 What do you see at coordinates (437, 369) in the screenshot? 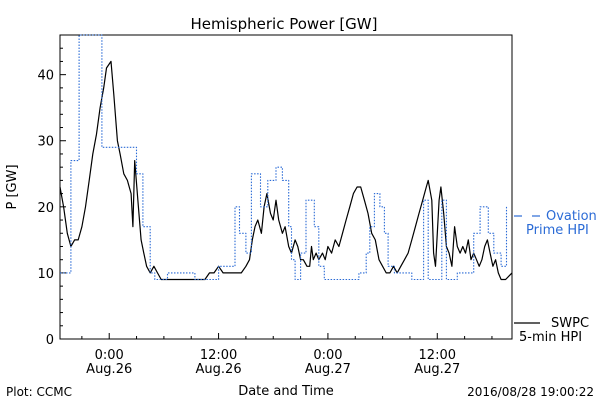
I see `x-tick-date-3: Aug.27` at bounding box center [437, 369].